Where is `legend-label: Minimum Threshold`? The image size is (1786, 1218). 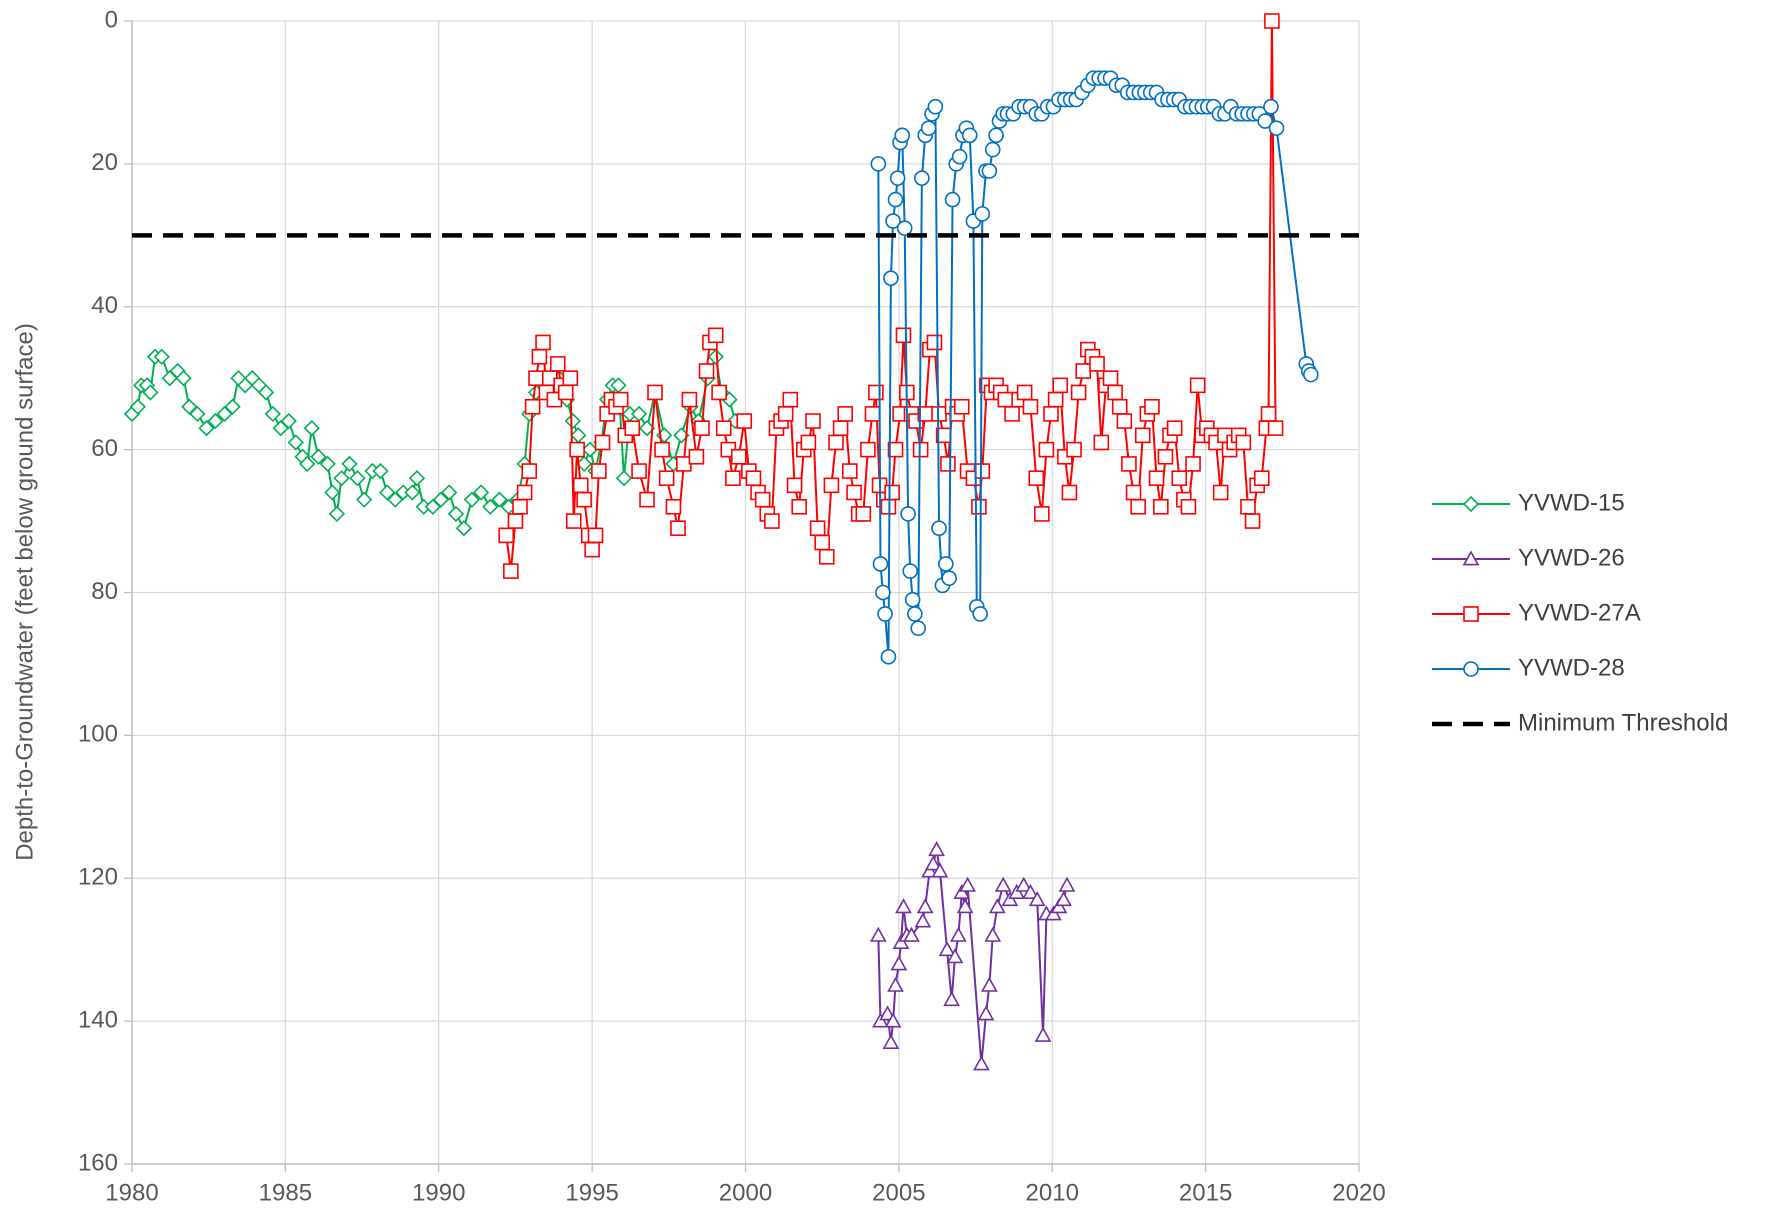
legend-label: Minimum Threshold is located at coordinates (1623, 722).